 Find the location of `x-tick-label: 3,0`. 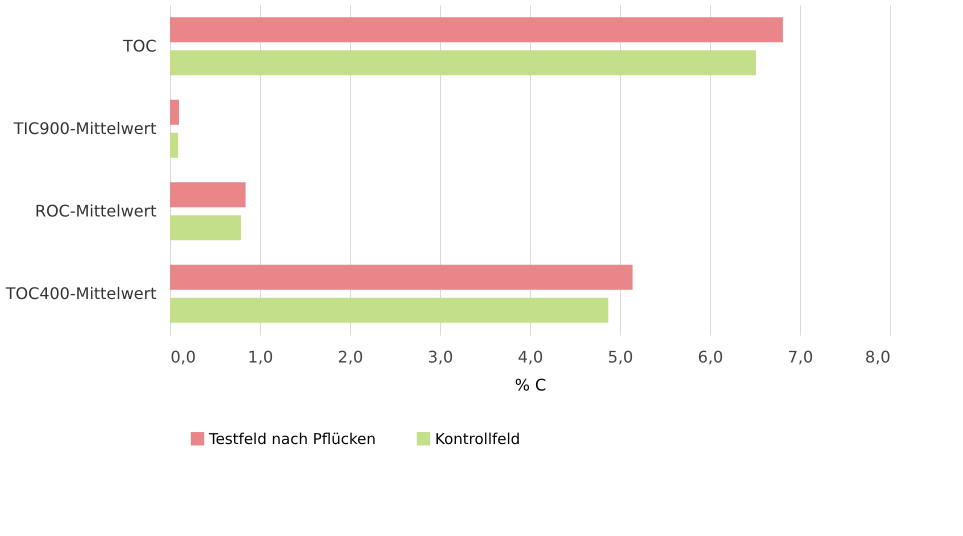

x-tick-label: 3,0 is located at coordinates (441, 357).